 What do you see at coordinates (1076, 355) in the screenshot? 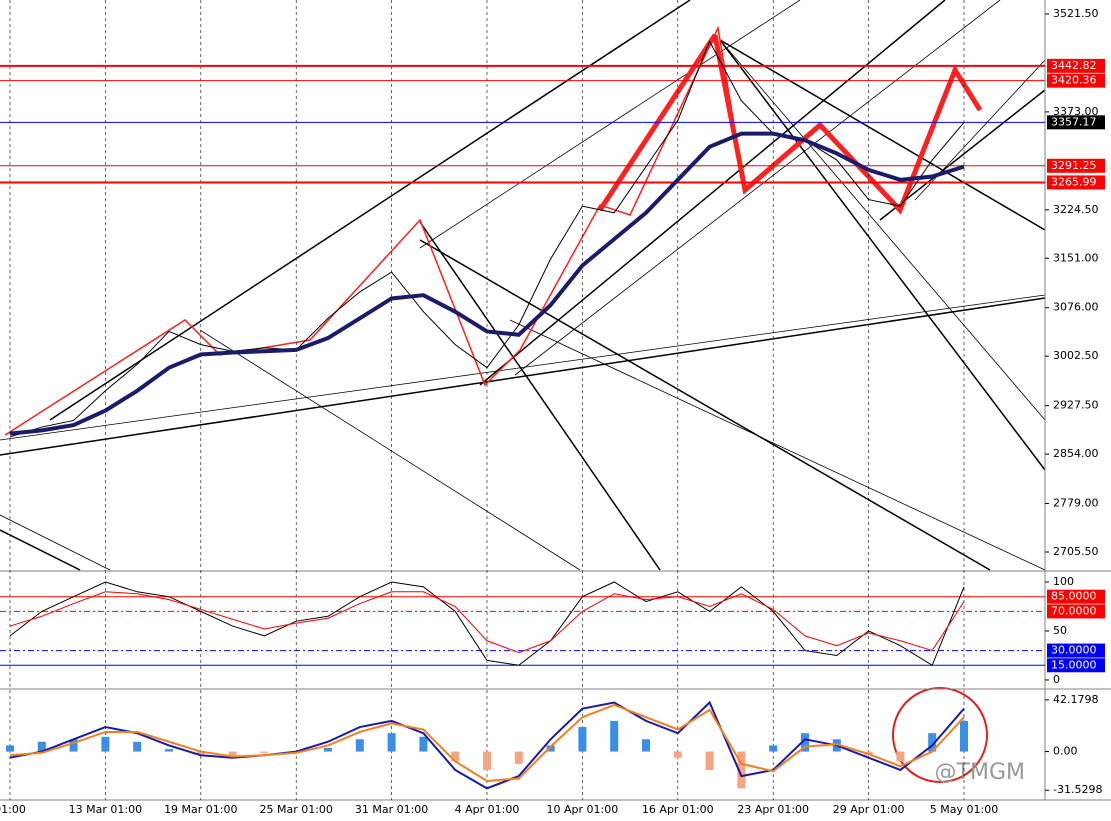
I see `y-tick-label: 3002.50` at bounding box center [1076, 355].